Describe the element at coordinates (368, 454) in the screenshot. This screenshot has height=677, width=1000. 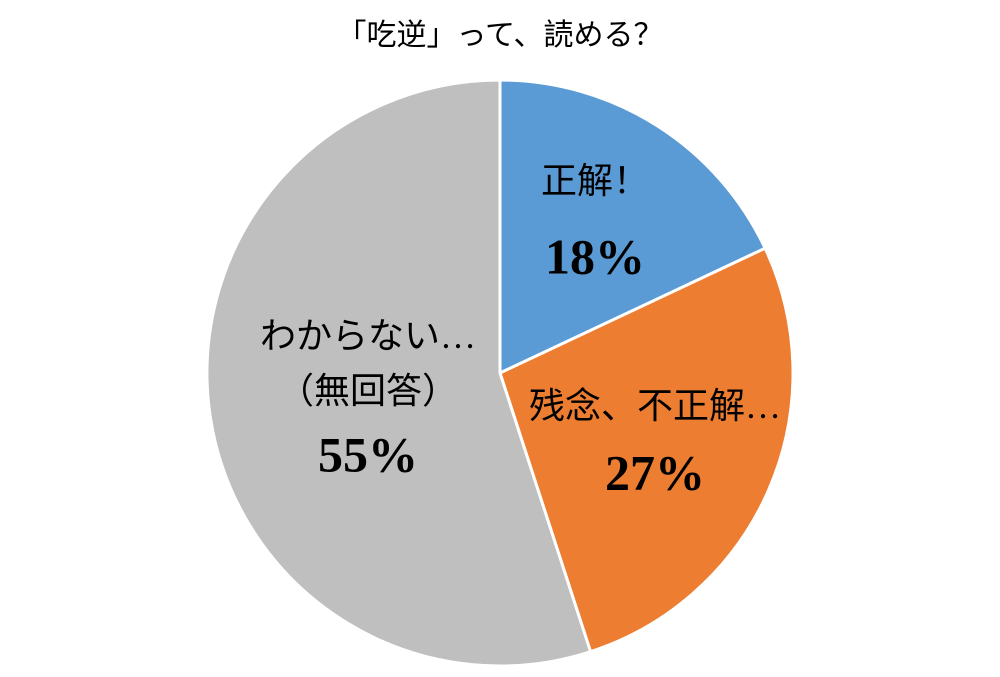
I see `value-label: 55%` at that location.